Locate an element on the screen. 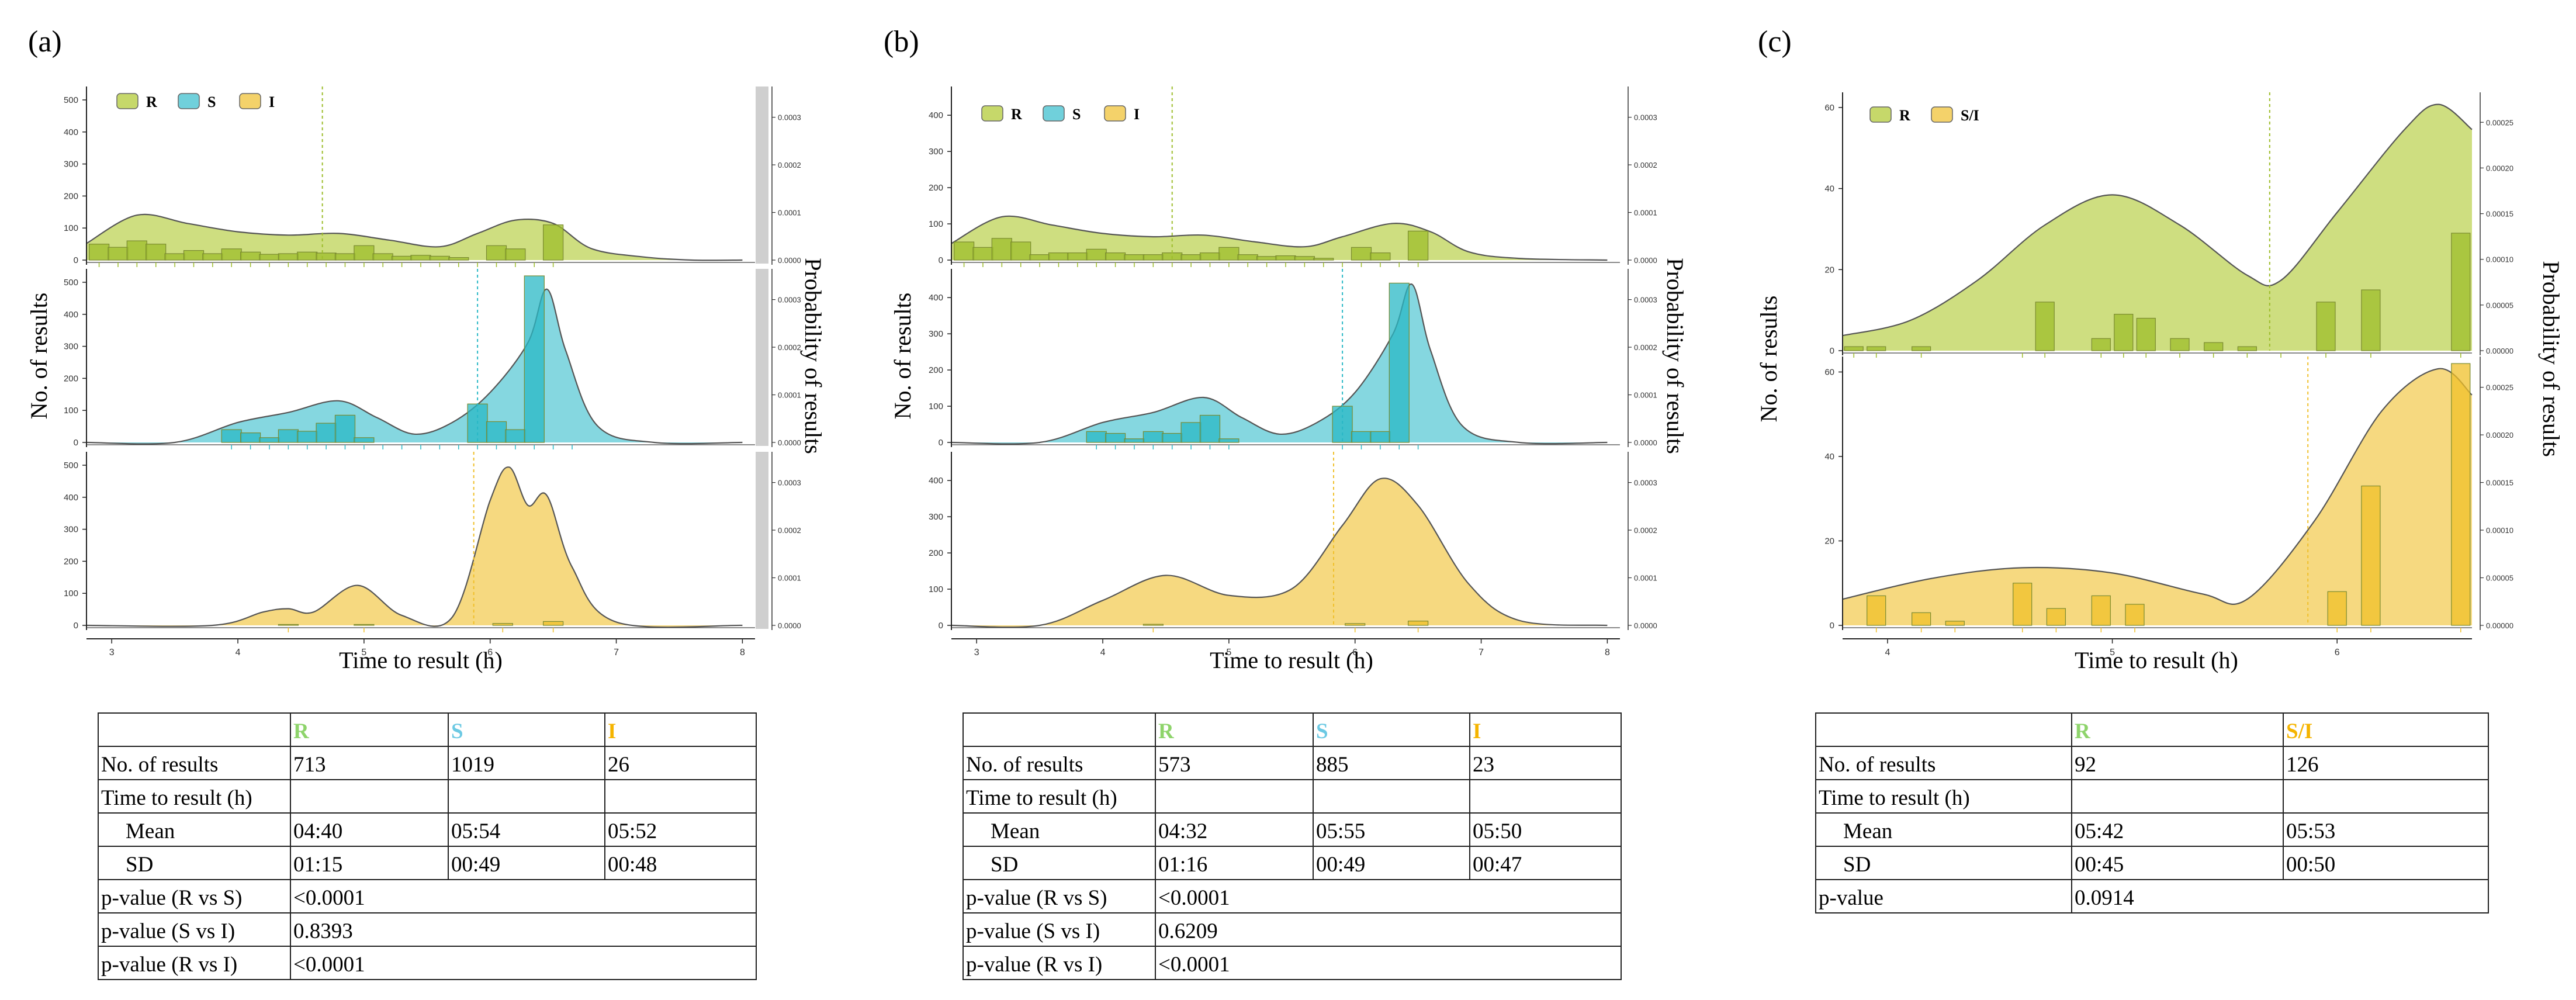 This screenshot has height=1000, width=2576. row-label: Mean is located at coordinates (1059, 829).